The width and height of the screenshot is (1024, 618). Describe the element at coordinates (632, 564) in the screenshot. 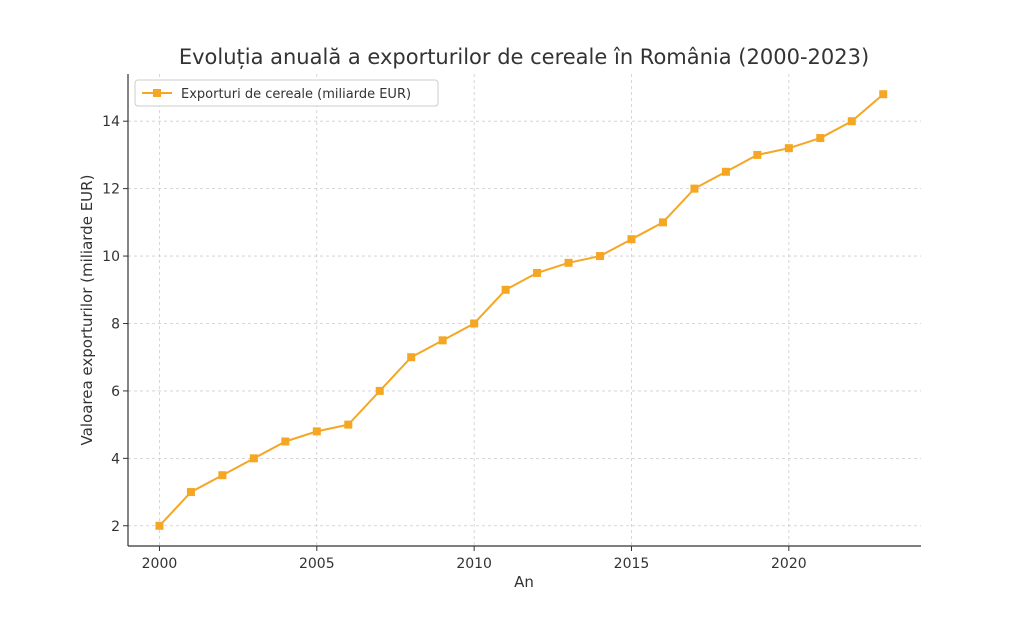

I see `x-tick-label-3: 2015` at that location.